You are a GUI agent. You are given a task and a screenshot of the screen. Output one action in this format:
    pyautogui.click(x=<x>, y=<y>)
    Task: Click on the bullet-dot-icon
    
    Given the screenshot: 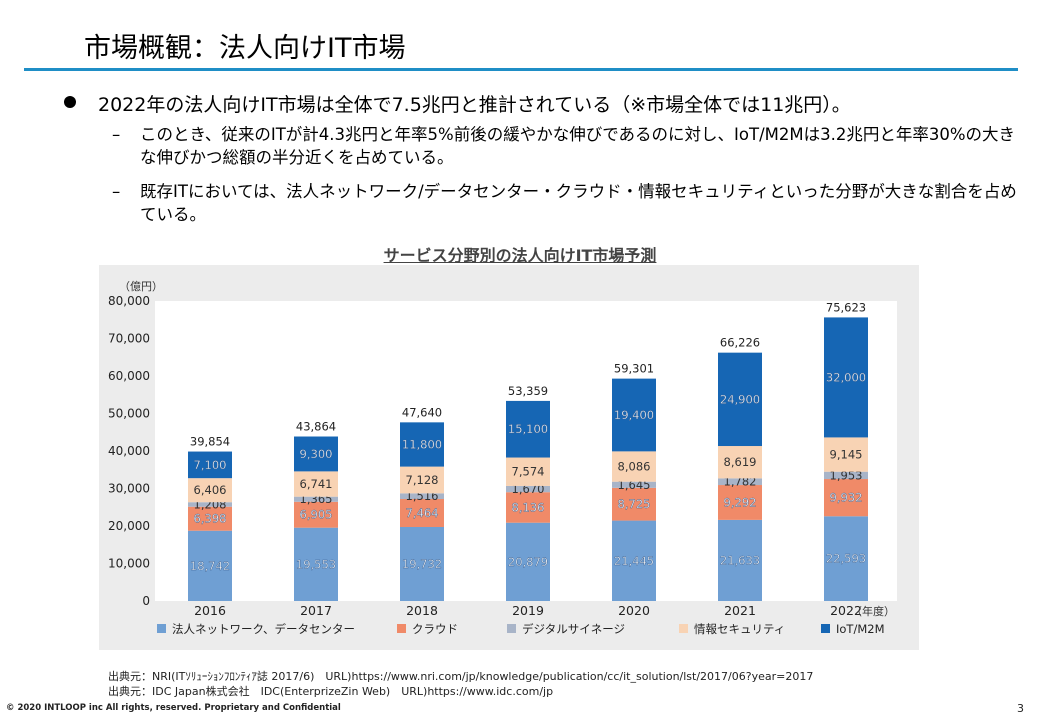 What is the action you would take?
    pyautogui.click(x=70, y=102)
    